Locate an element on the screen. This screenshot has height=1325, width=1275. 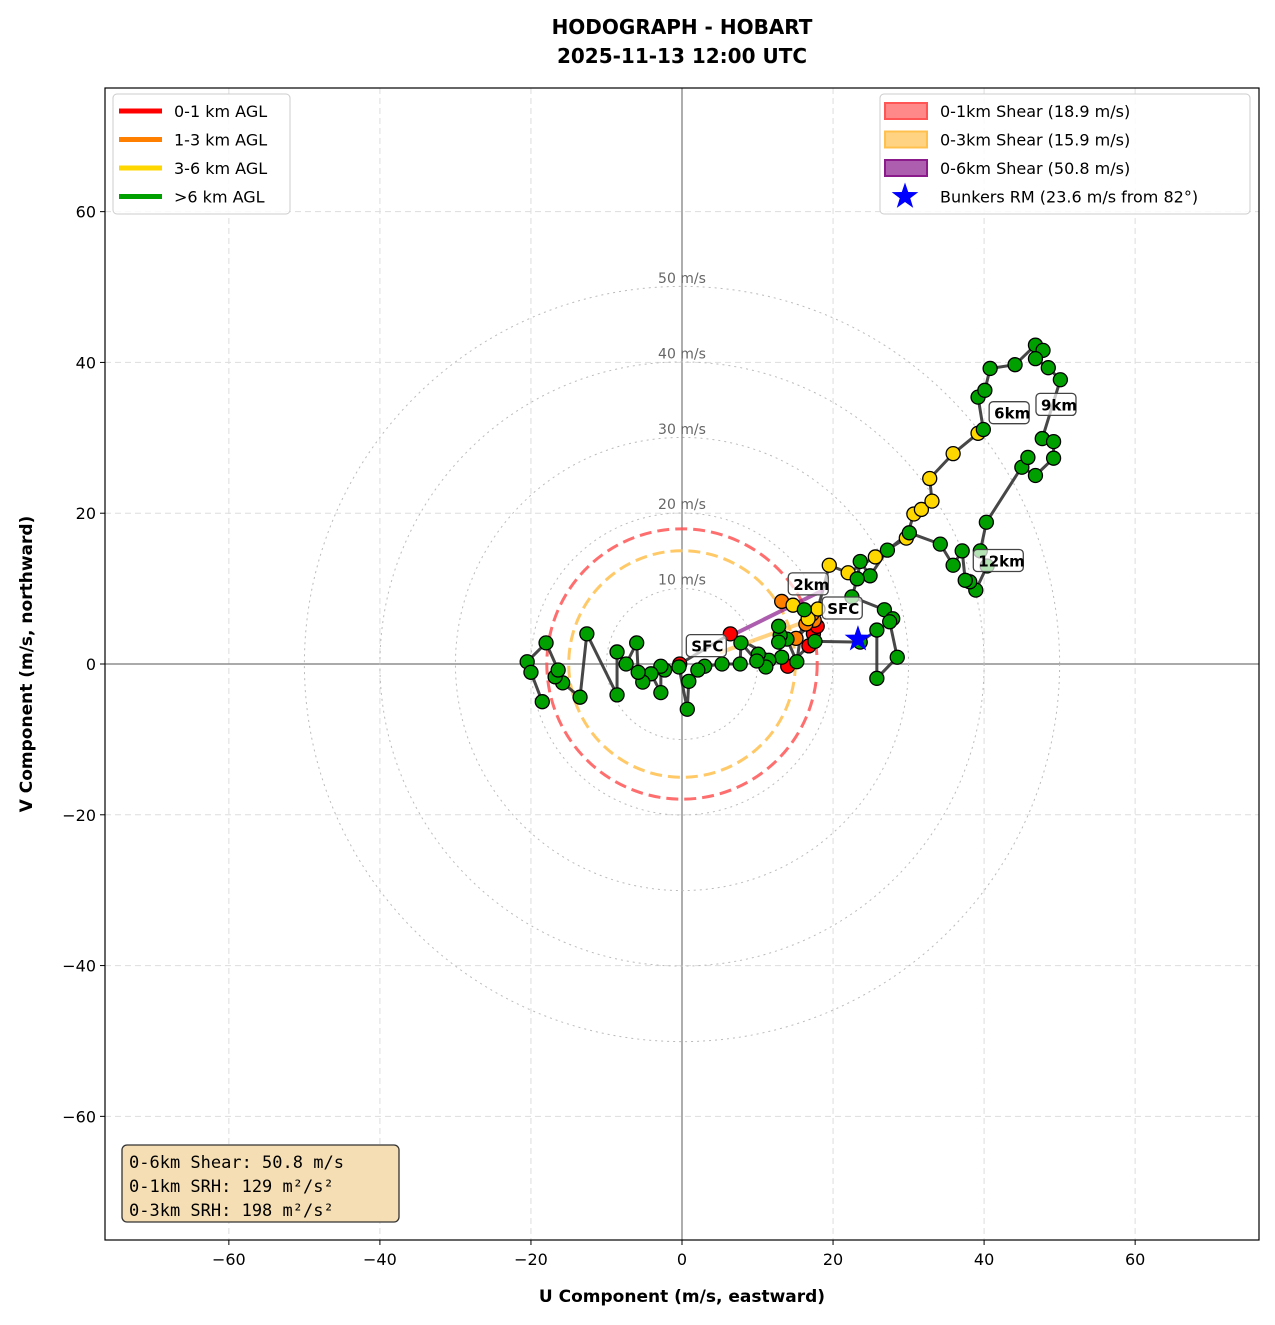
y-axis-label: V Component (m/s, northward) is located at coordinates (27, 664).